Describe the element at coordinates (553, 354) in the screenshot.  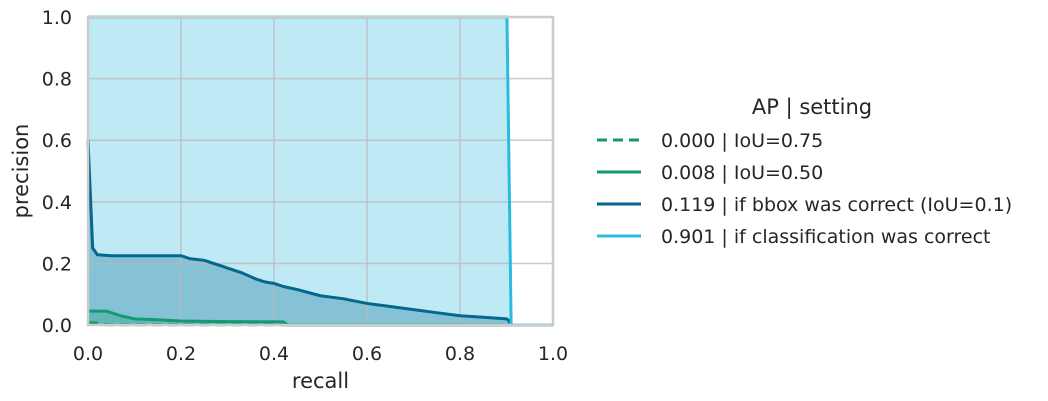
I see `x-tick-label: 1.0` at that location.